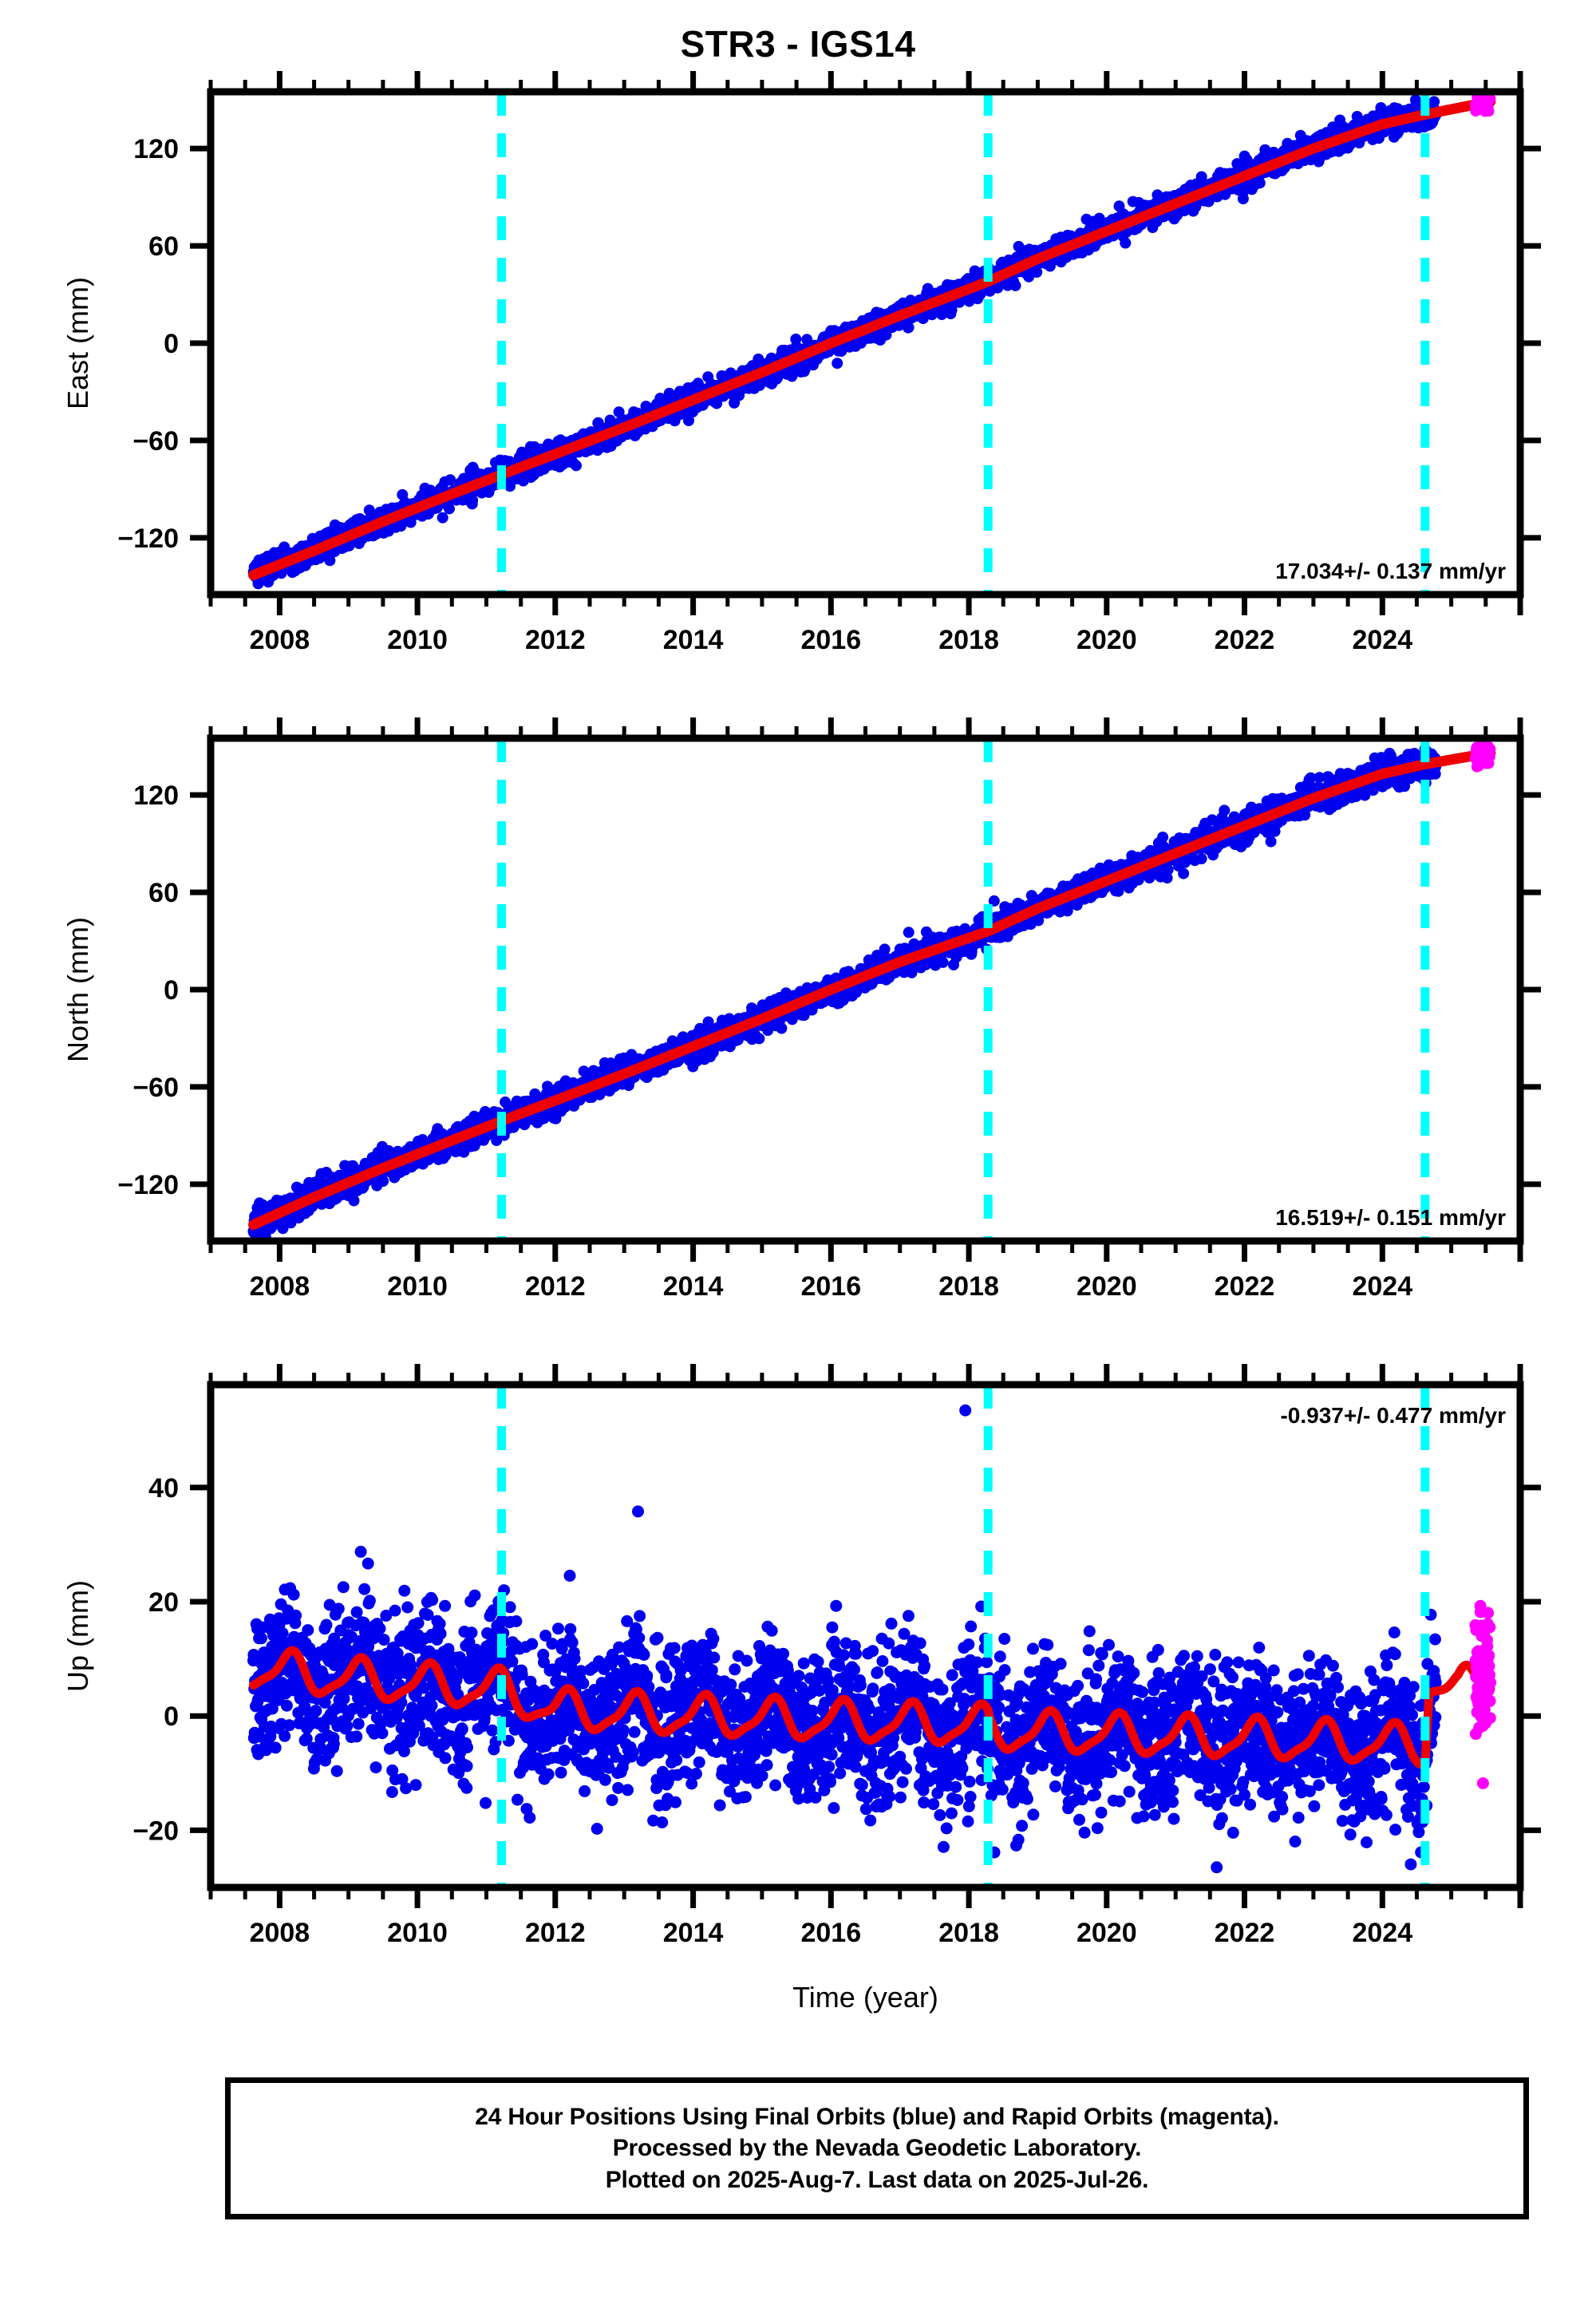 This screenshot has height=2316, width=1596. What do you see at coordinates (77, 1636) in the screenshot?
I see `y-axis-title: Up (mm)` at bounding box center [77, 1636].